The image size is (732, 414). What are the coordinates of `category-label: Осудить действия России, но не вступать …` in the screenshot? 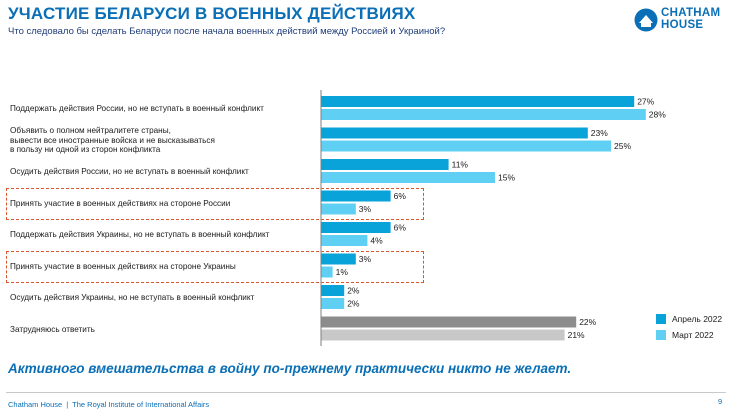 It's located at (129, 172).